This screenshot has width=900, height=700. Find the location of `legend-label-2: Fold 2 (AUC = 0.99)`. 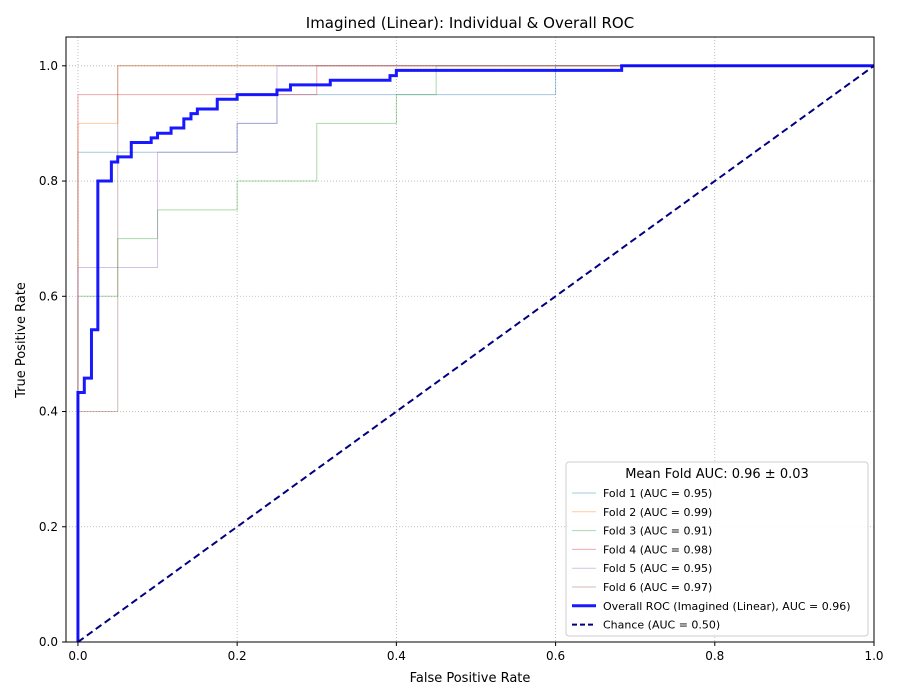

legend-label-2: Fold 2 (AUC = 0.99) is located at coordinates (657, 512).